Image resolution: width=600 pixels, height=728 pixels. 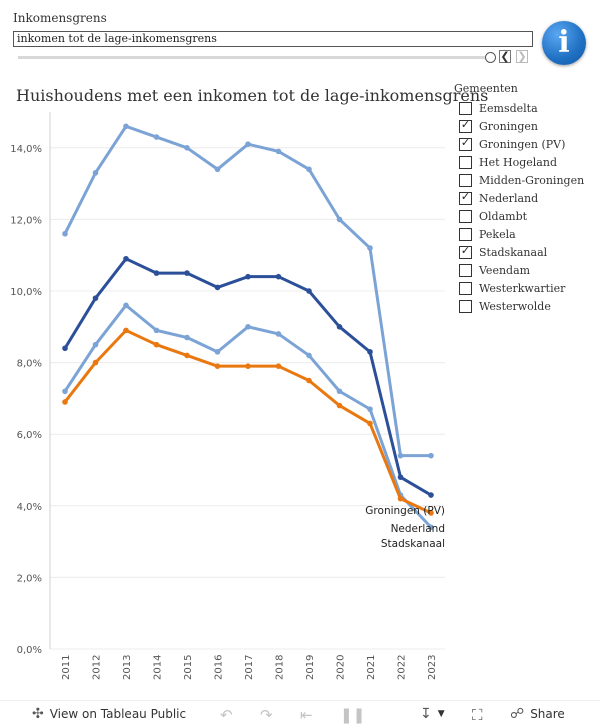 What do you see at coordinates (418, 529) in the screenshot?
I see `end-label: Nederland` at bounding box center [418, 529].